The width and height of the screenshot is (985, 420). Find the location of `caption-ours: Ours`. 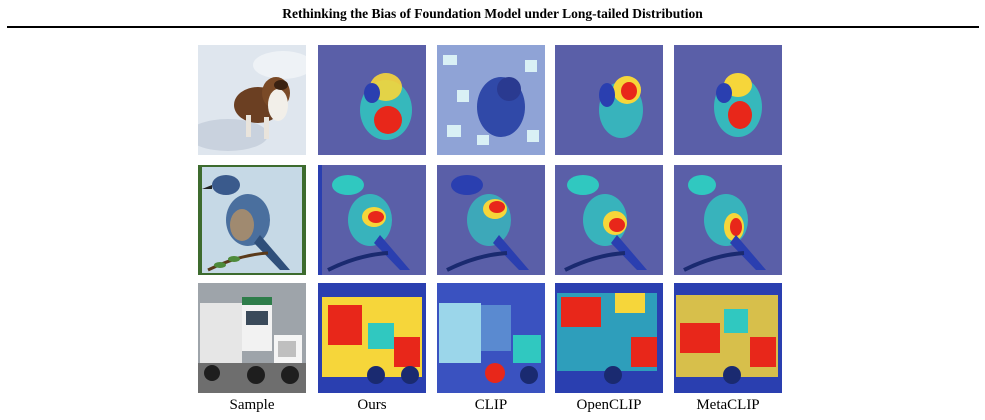

caption-ours: Ours is located at coordinates (372, 405).